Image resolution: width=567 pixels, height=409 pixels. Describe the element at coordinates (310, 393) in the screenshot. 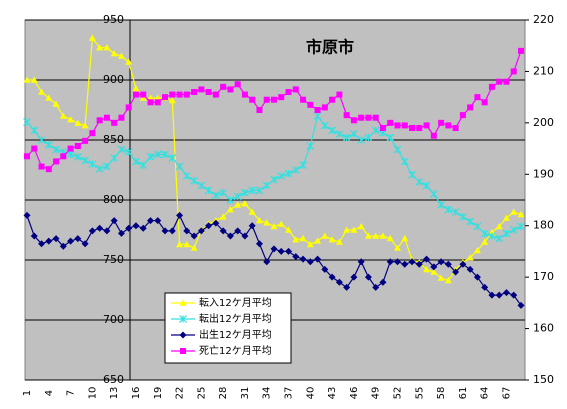

I see `x-tick-label: 40` at that location.